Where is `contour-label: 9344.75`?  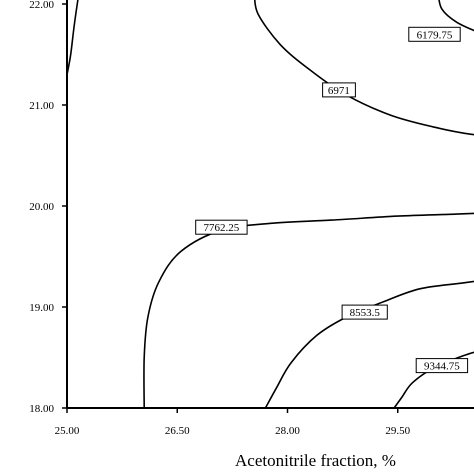
contour-label: 9344.75 is located at coordinates (442, 366).